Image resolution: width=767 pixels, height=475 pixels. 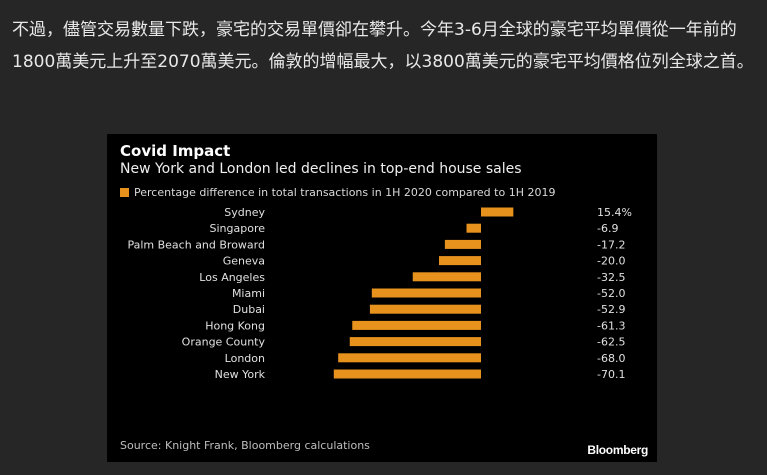 What do you see at coordinates (611, 374) in the screenshot?
I see `value-label: -70.1` at bounding box center [611, 374].